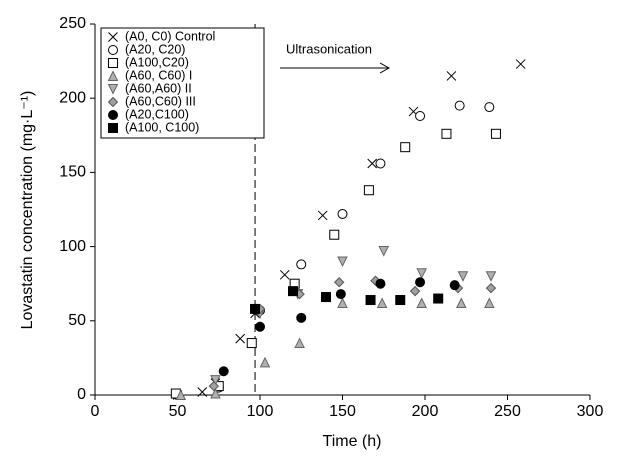  What do you see at coordinates (27, 210) in the screenshot?
I see `y-axis-label: Lovastatin concentration (mg·L⁻¹)` at bounding box center [27, 210].